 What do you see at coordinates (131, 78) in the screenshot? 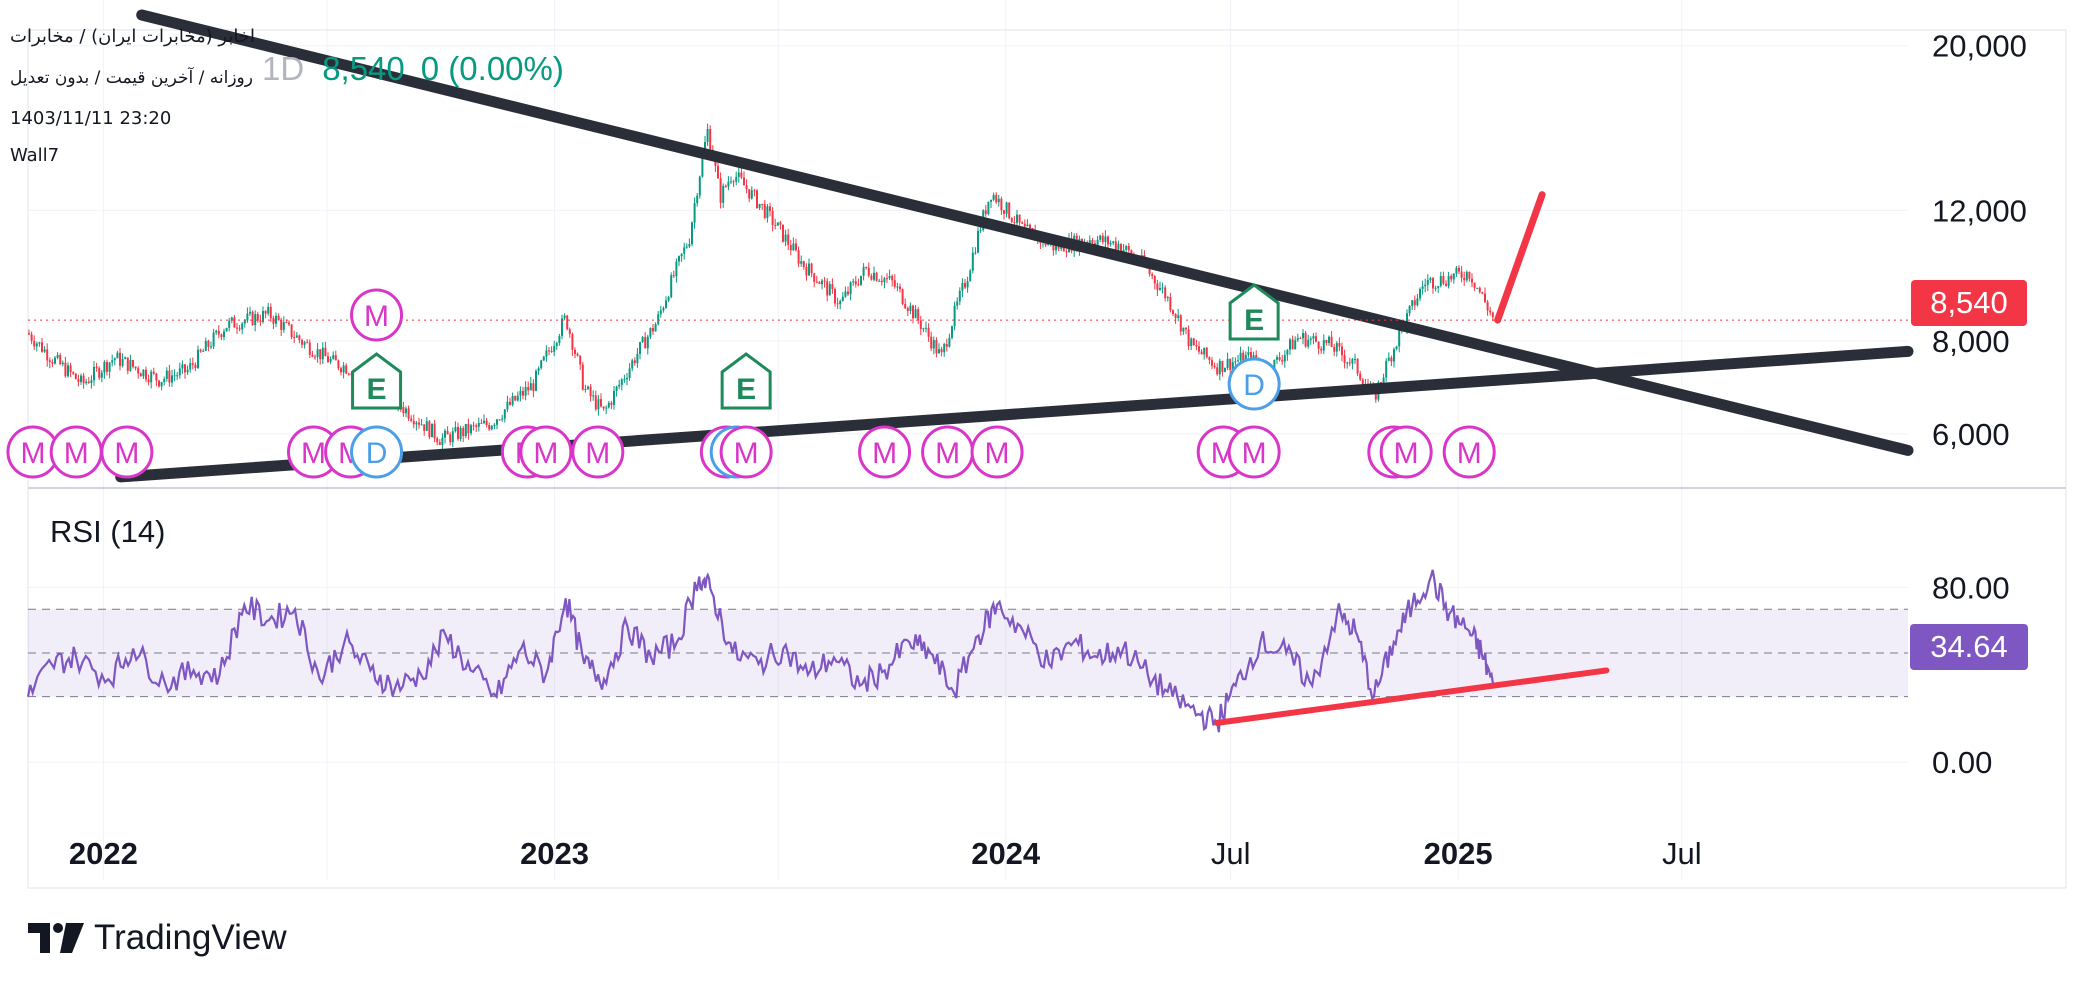
I see `settings-line: روزانه / آخرین قیمت / بدون تعدیل` at bounding box center [131, 78].